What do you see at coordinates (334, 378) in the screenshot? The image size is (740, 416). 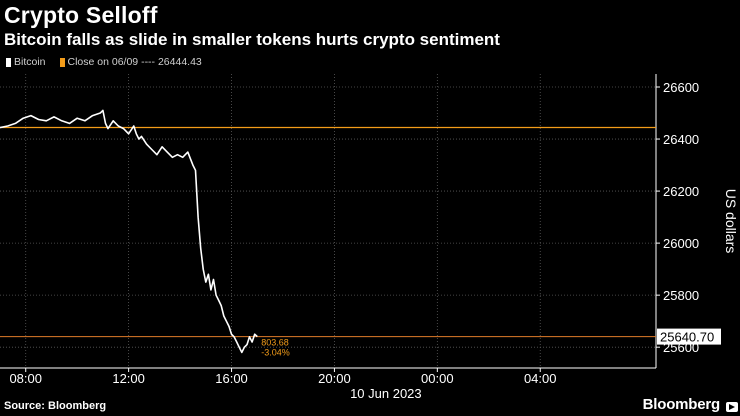 I see `x-tick-label: 20:00` at bounding box center [334, 378].